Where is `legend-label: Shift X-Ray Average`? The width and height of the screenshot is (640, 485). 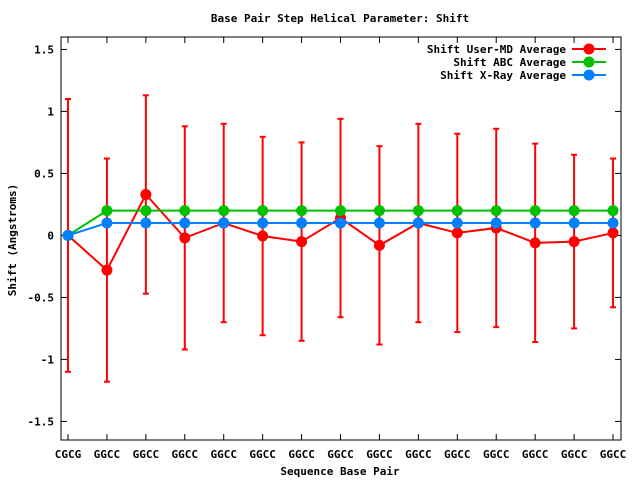
legend-label: Shift X-Ray Average is located at coordinates (503, 75).